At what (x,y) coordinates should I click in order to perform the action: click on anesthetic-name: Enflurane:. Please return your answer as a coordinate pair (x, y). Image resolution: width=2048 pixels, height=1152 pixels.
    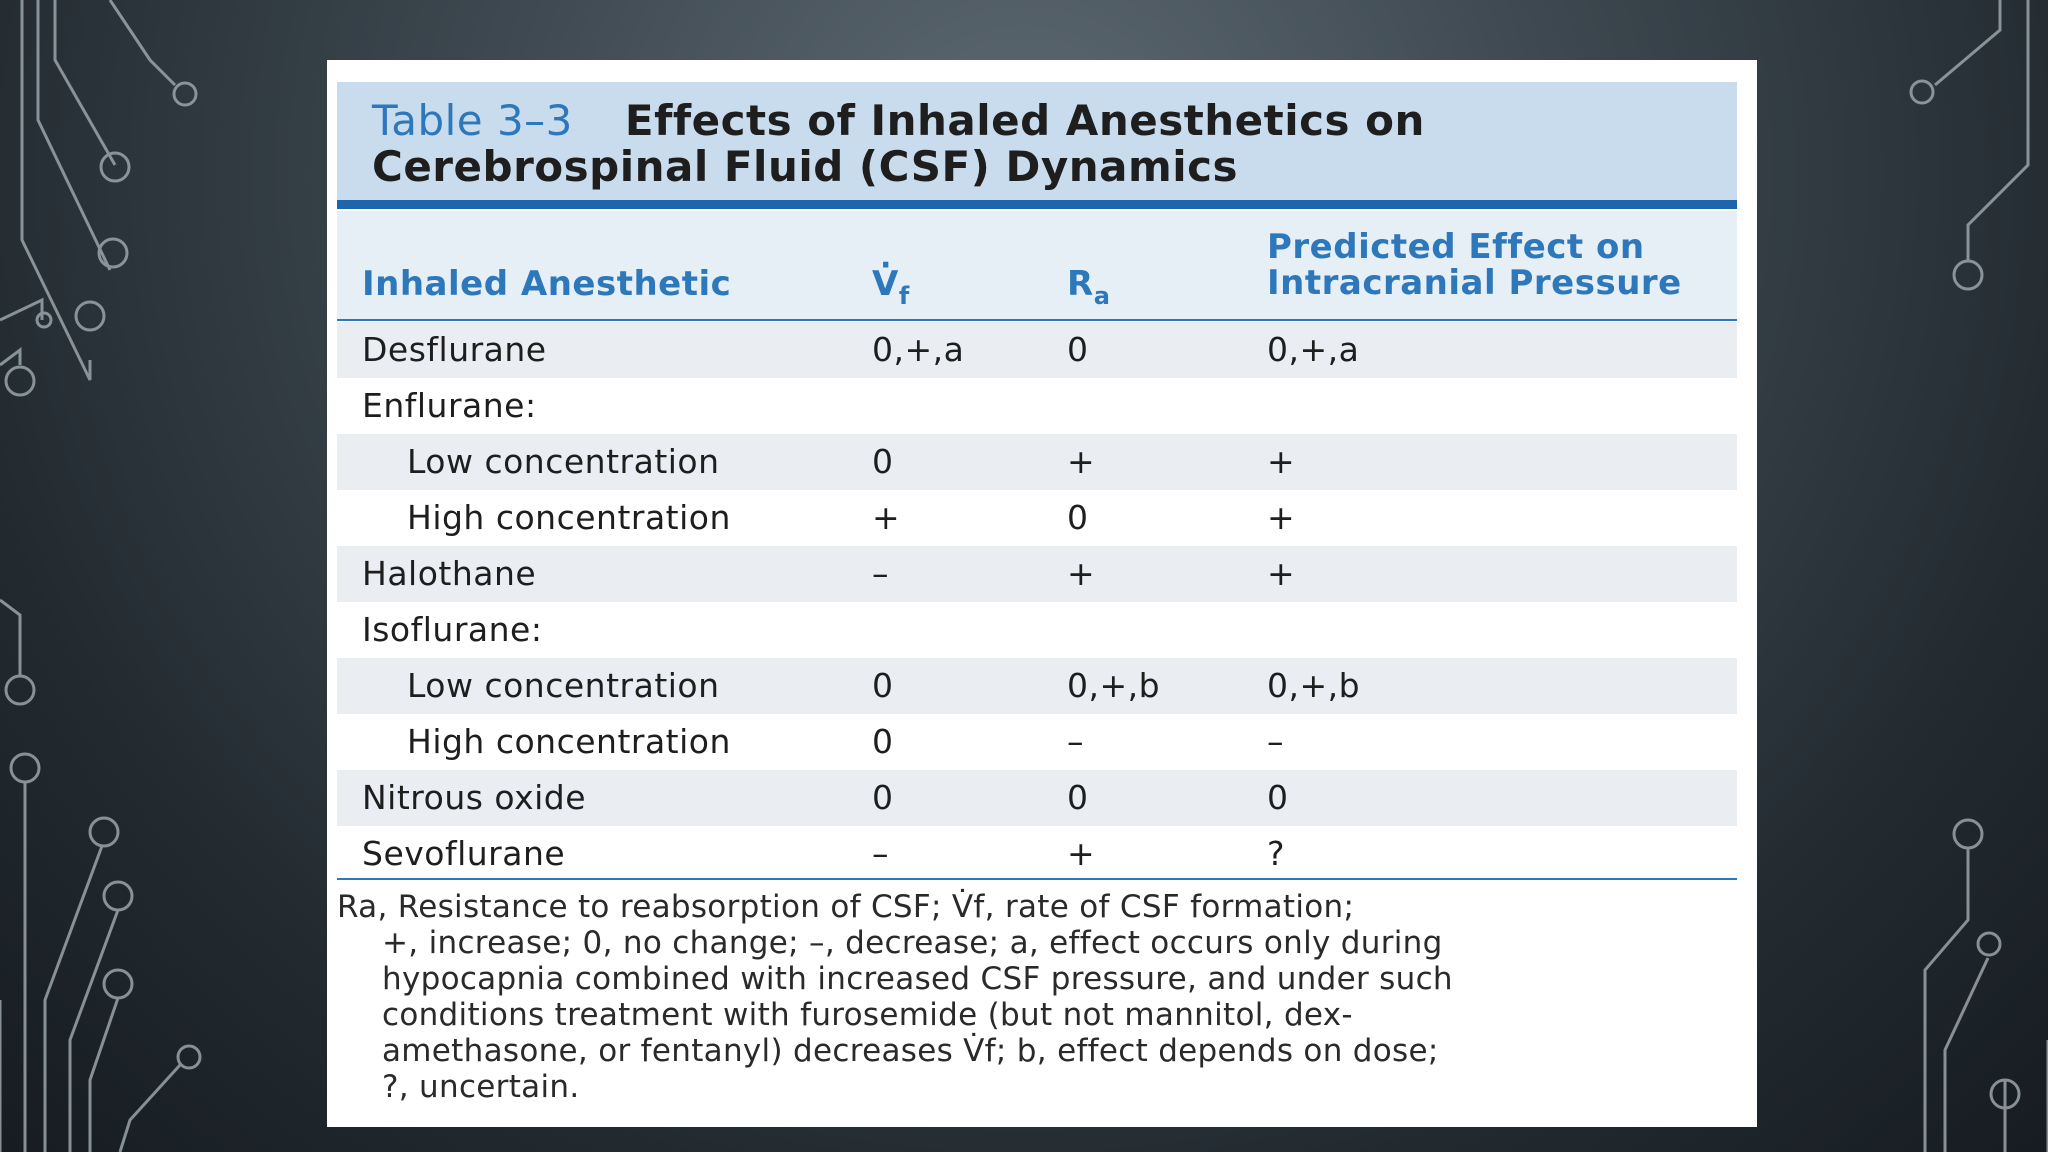
    Looking at the image, I should click on (449, 405).